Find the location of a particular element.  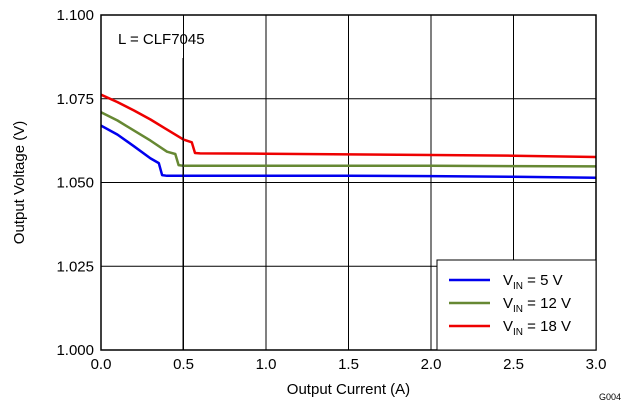

figure-code: G004 is located at coordinates (610, 397).